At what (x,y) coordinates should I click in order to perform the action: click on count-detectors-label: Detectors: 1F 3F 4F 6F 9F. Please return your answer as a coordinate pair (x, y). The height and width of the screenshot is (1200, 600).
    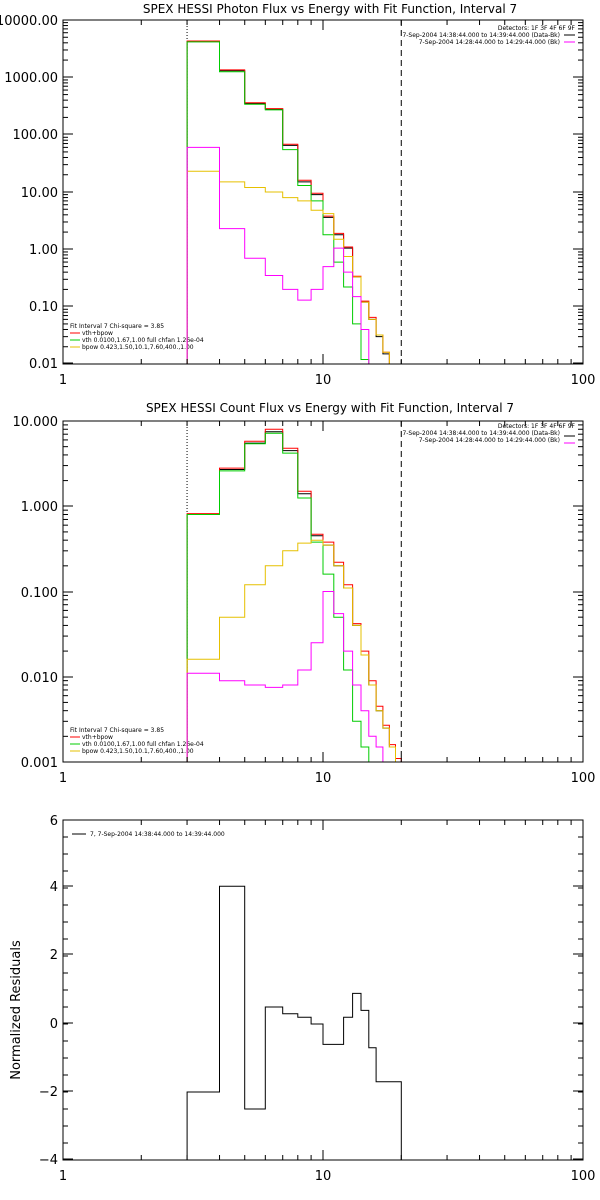
    Looking at the image, I should click on (537, 426).